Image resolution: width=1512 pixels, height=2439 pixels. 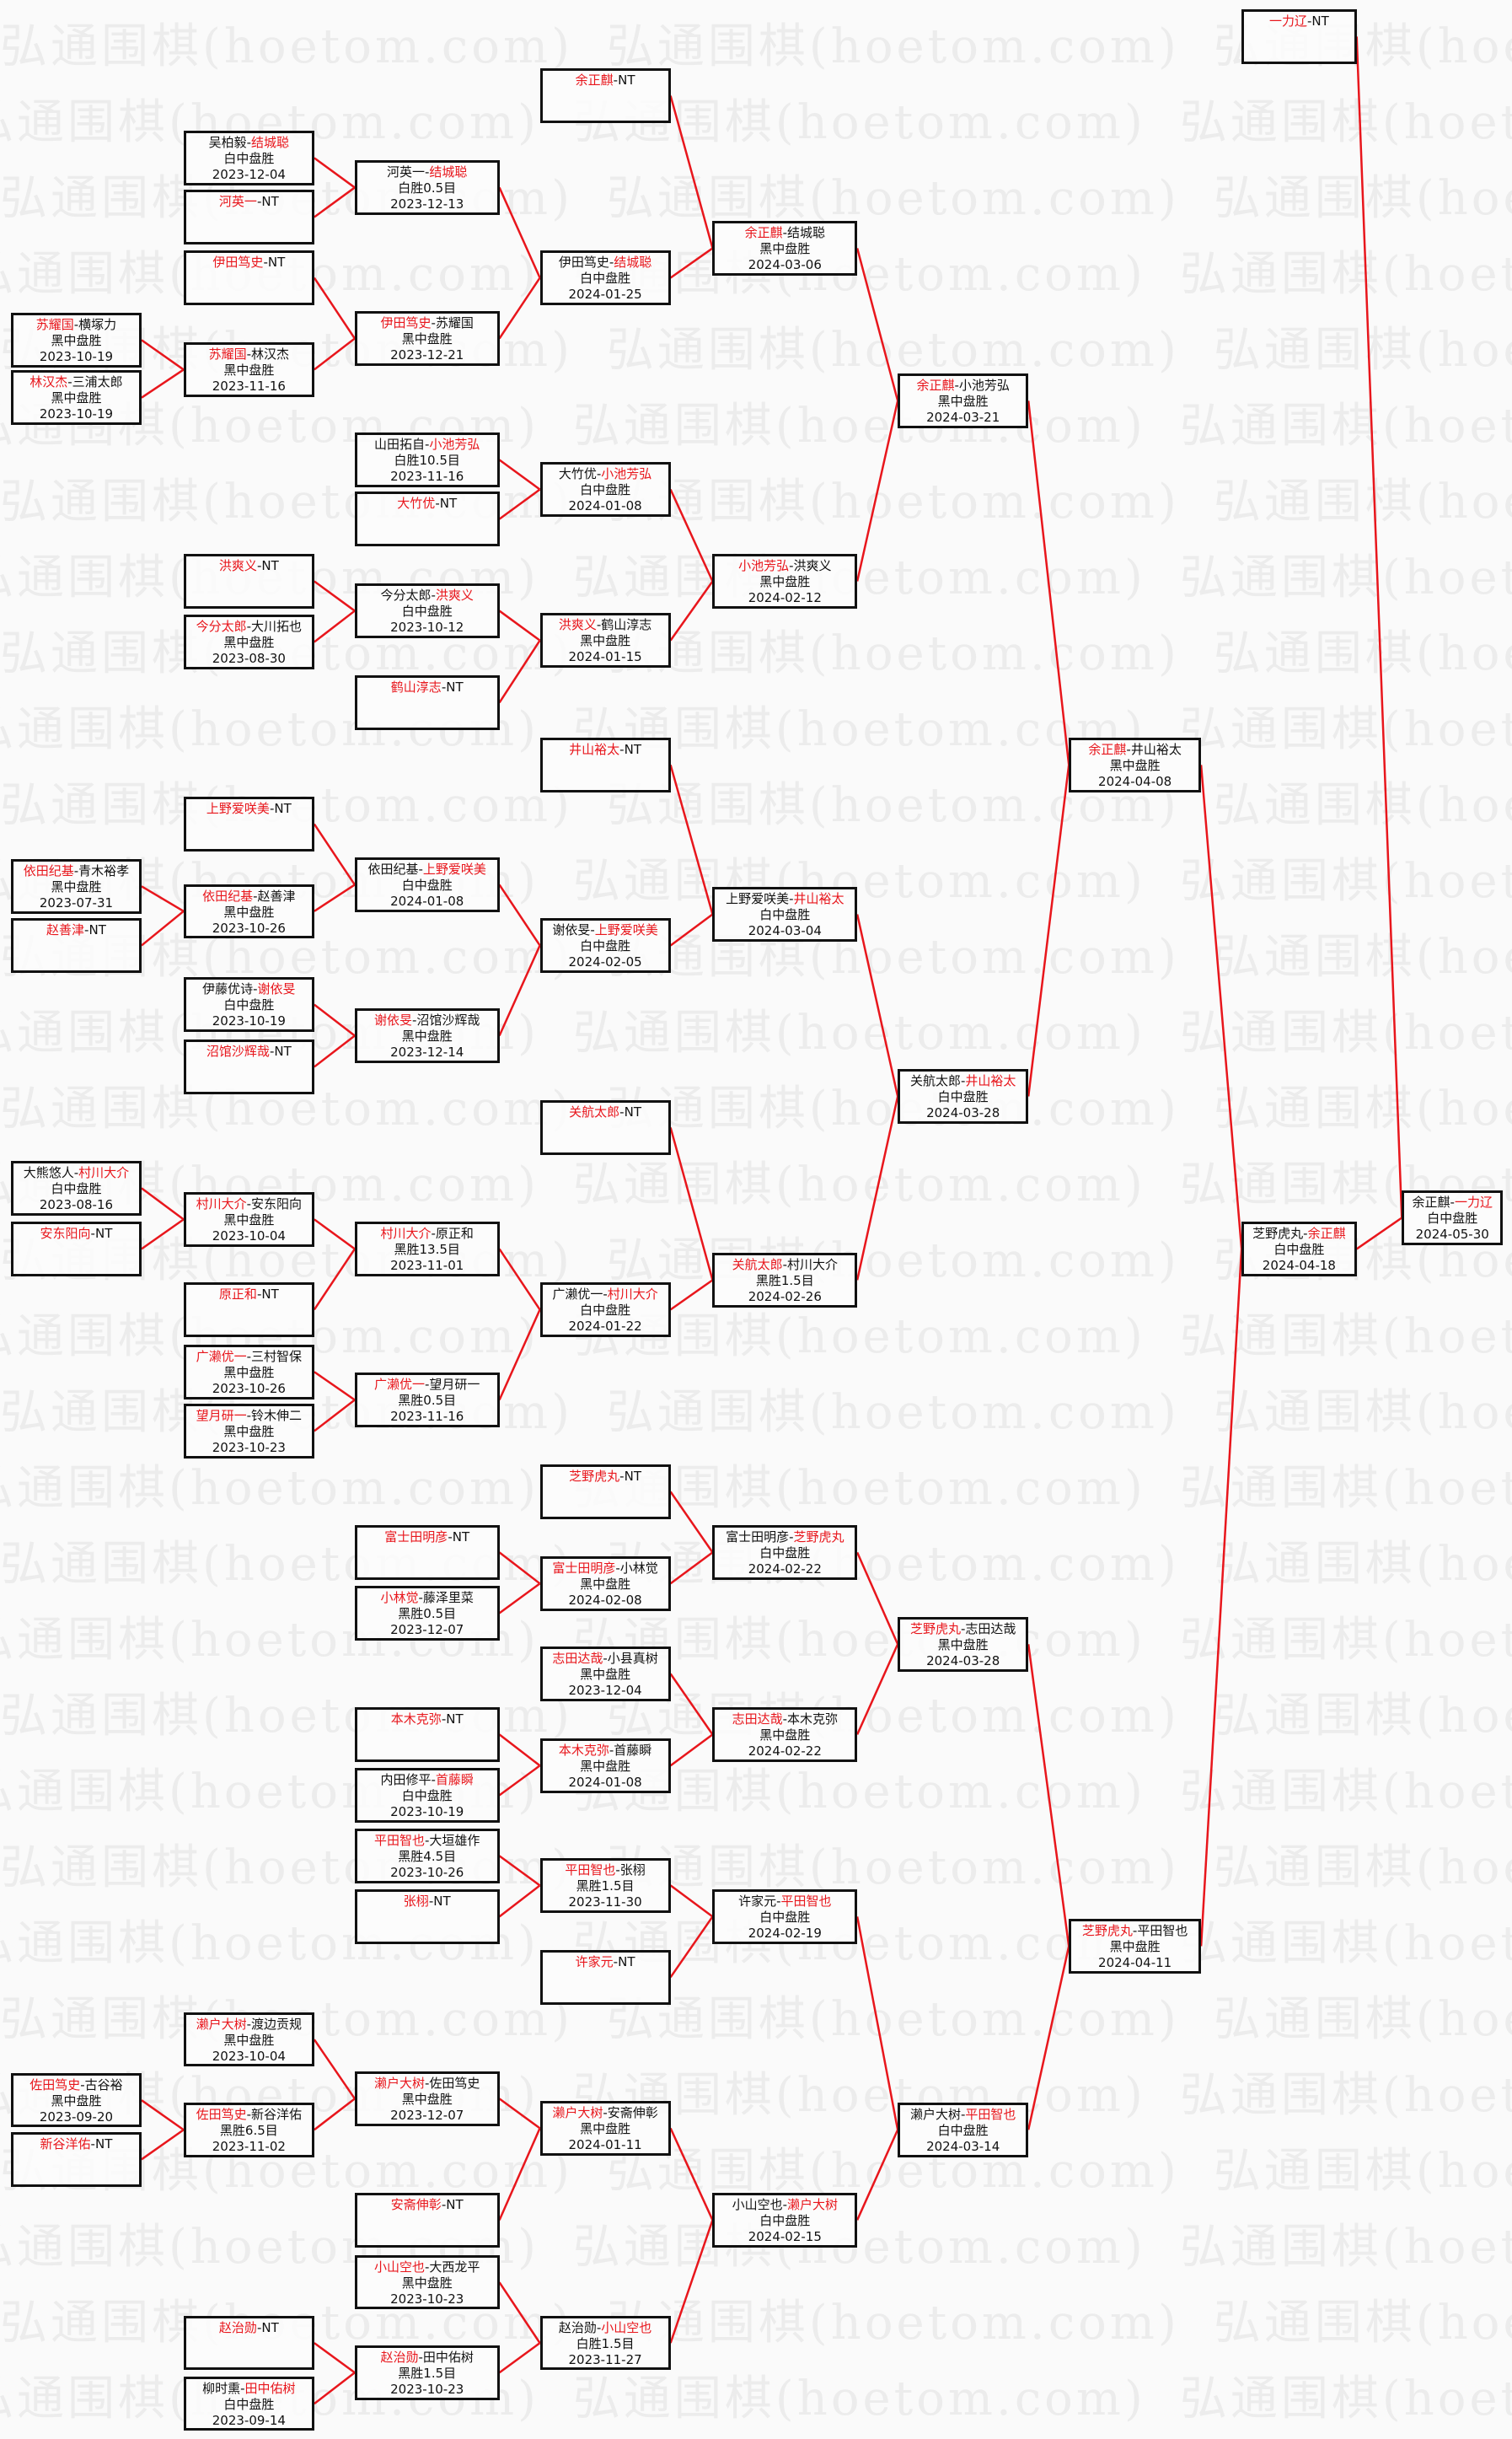 What do you see at coordinates (1299, 1249) in the screenshot?
I see `match-box: 芝野虎丸-余正麒 白中盘胜 2024-04-18` at bounding box center [1299, 1249].